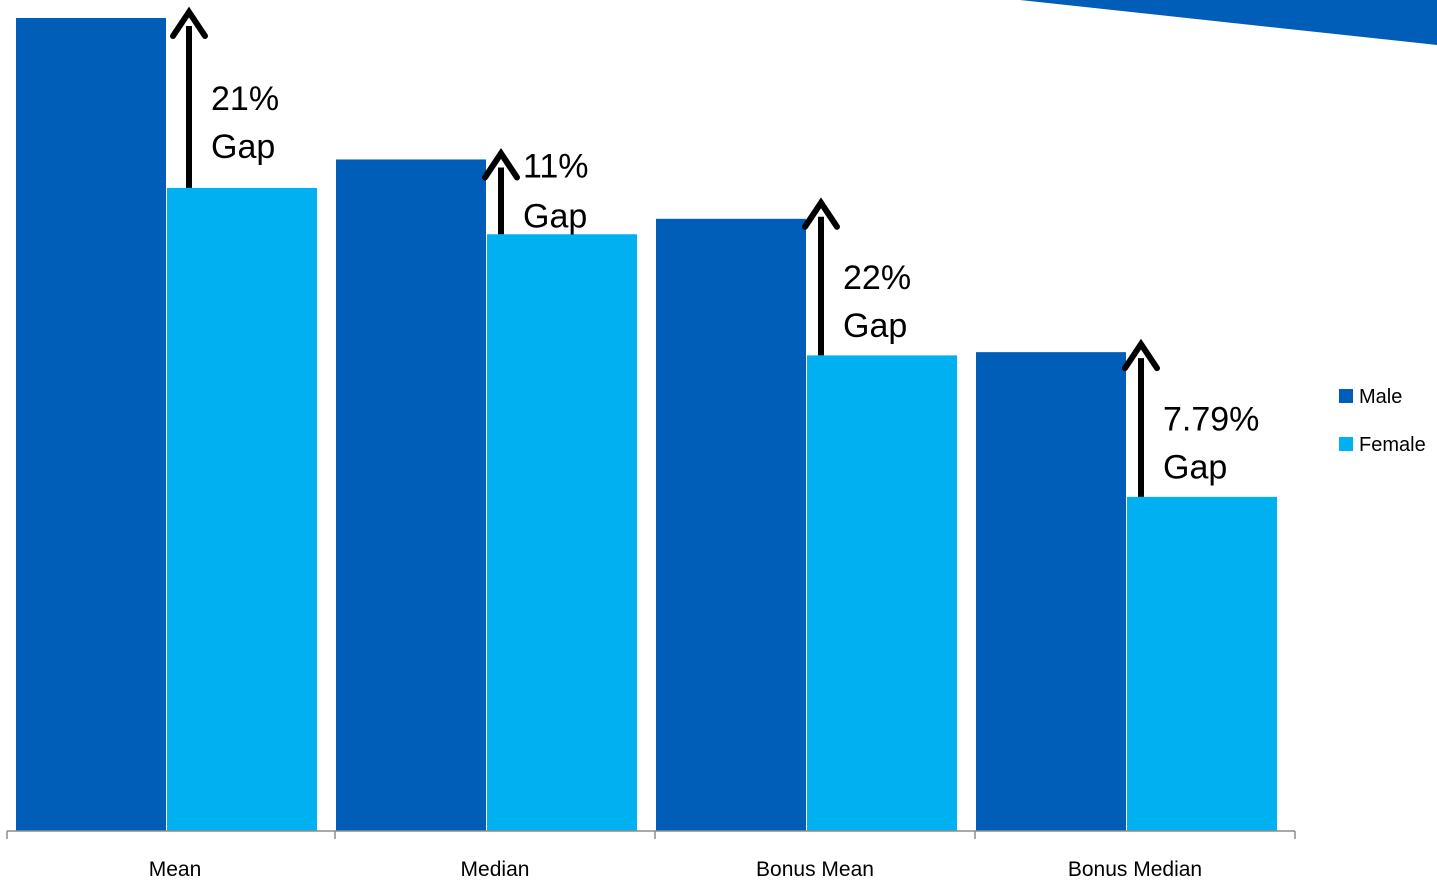 This screenshot has width=1437, height=880. I want to click on bar-male-mean, so click(91, 424).